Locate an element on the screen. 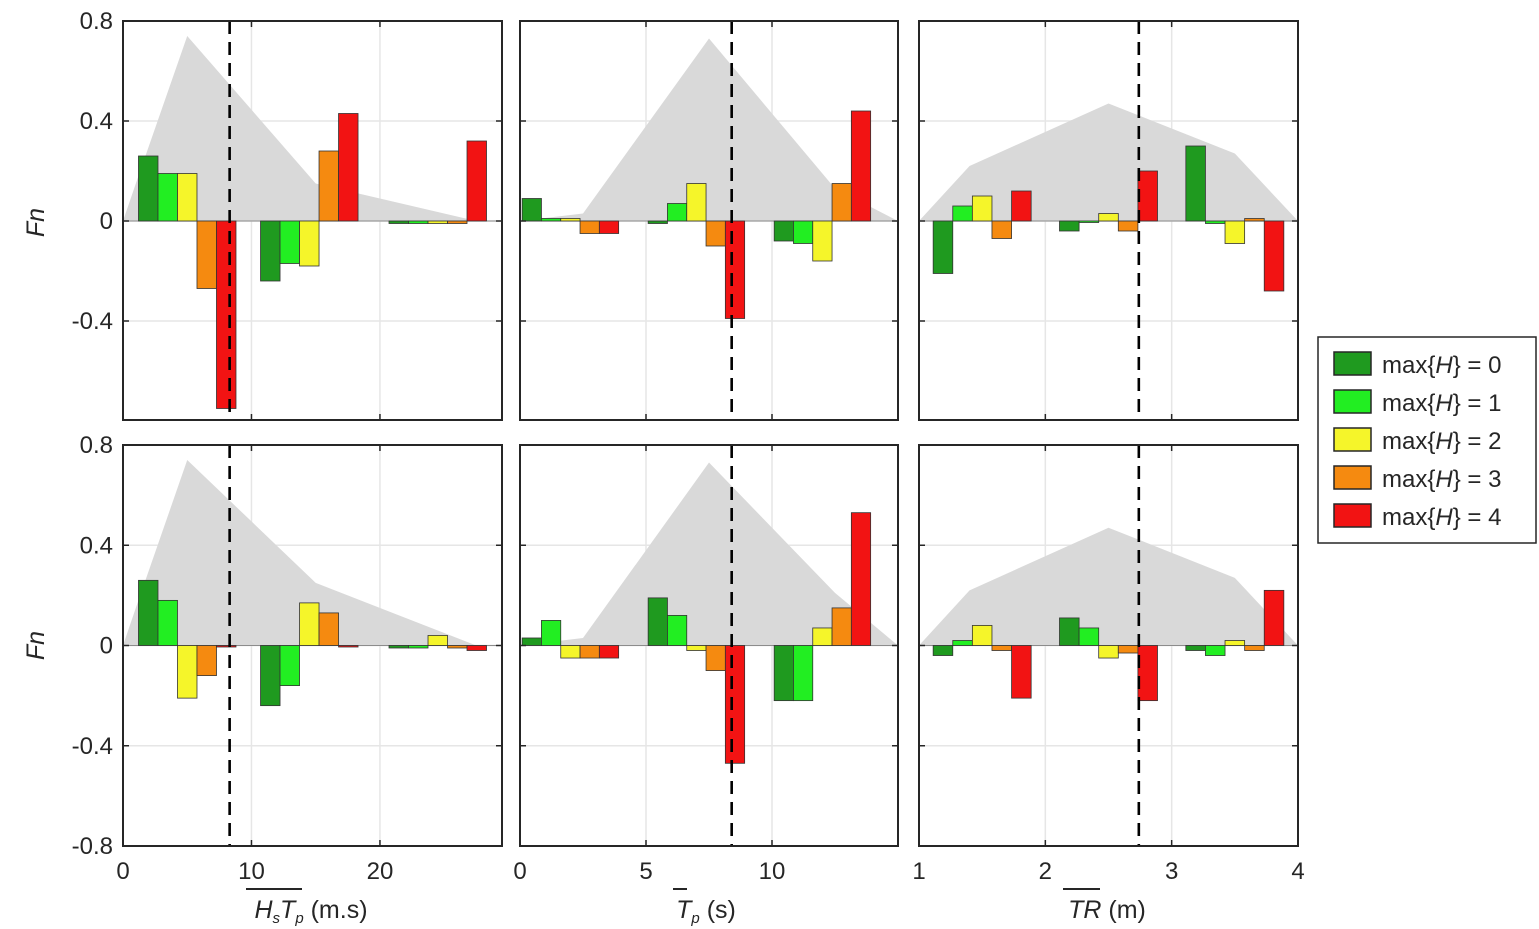 This screenshot has height=929, width=1539. xtick-label: 20 is located at coordinates (380, 871).